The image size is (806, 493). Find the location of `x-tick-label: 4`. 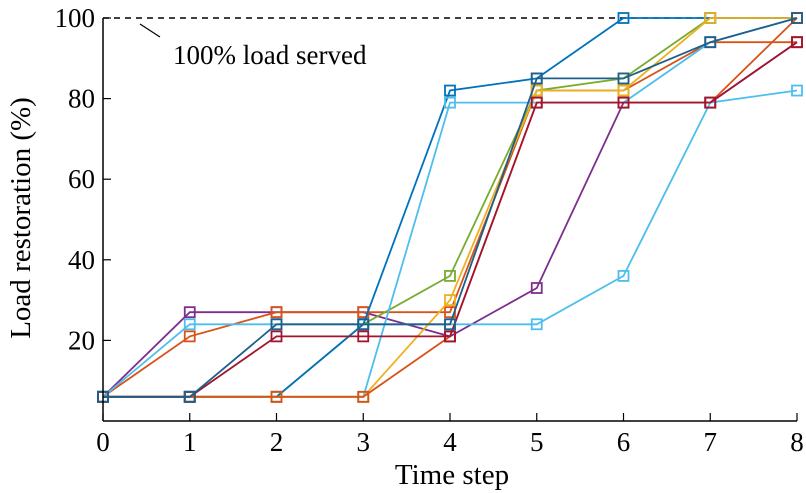

x-tick-label: 4 is located at coordinates (450, 442).